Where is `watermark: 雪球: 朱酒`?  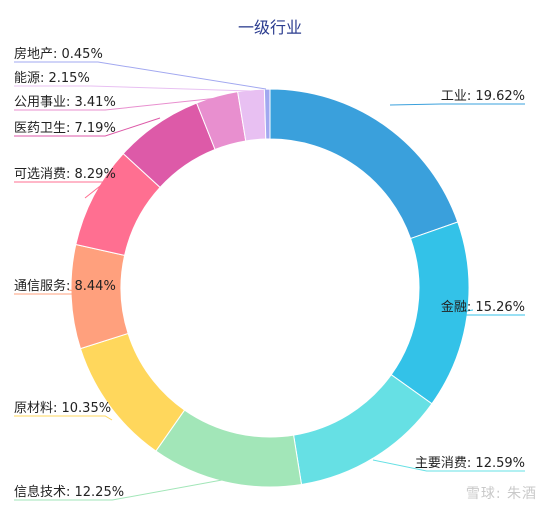 watermark: 雪球: 朱酒 is located at coordinates (501, 494).